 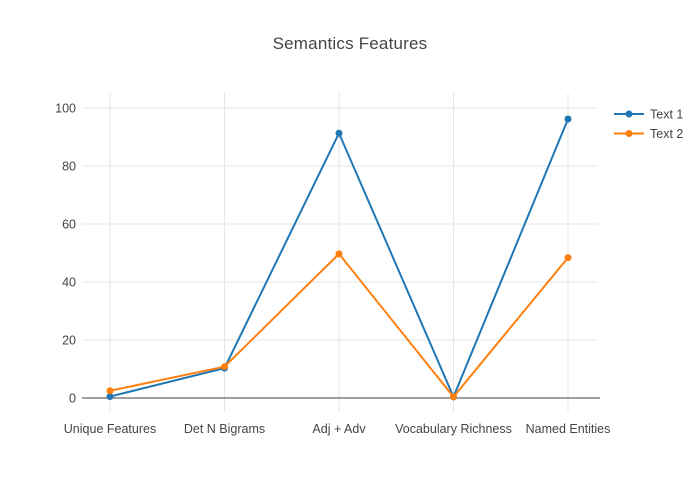 I want to click on legend-label: Text 2, so click(x=666, y=134).